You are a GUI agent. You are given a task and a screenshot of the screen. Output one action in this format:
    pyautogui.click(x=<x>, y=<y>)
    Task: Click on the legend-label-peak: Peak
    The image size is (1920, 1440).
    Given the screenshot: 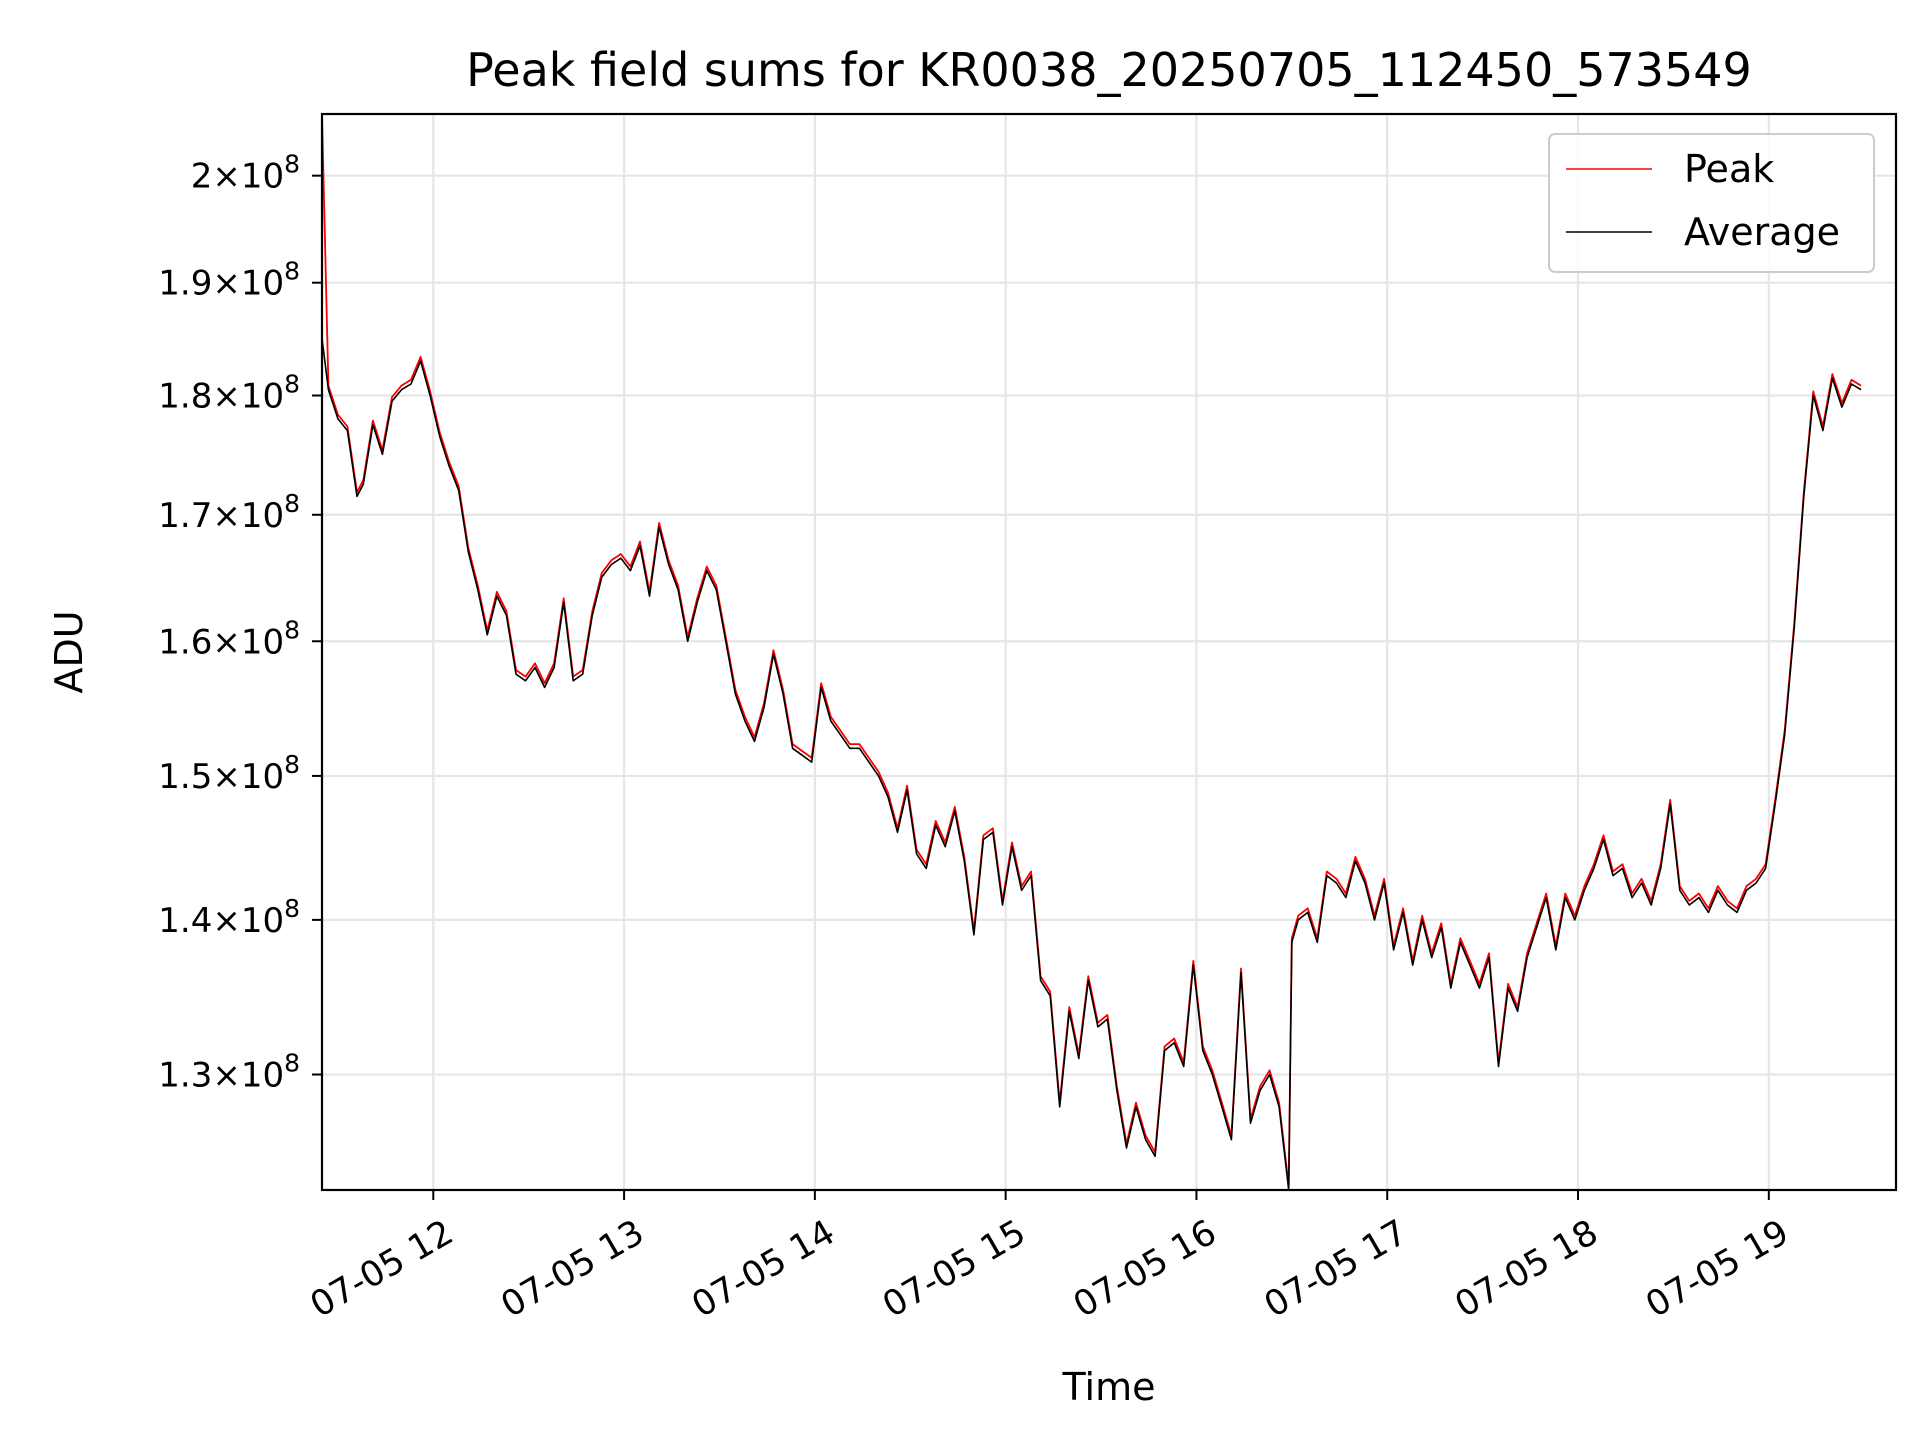 What is the action you would take?
    pyautogui.click(x=1729, y=169)
    